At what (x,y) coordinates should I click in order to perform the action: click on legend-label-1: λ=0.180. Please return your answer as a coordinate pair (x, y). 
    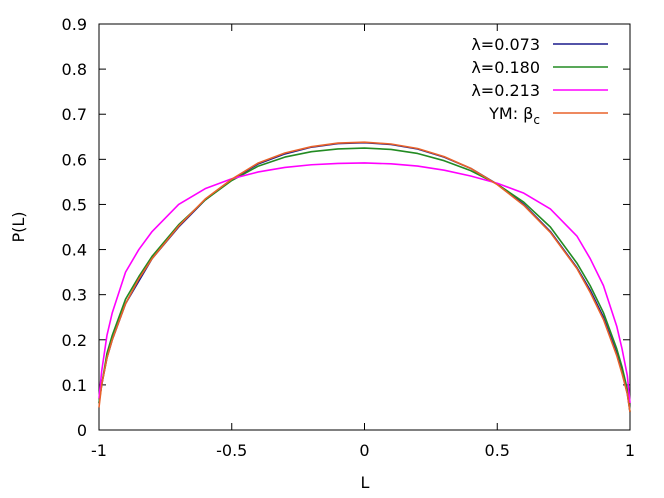
    Looking at the image, I should click on (505, 67).